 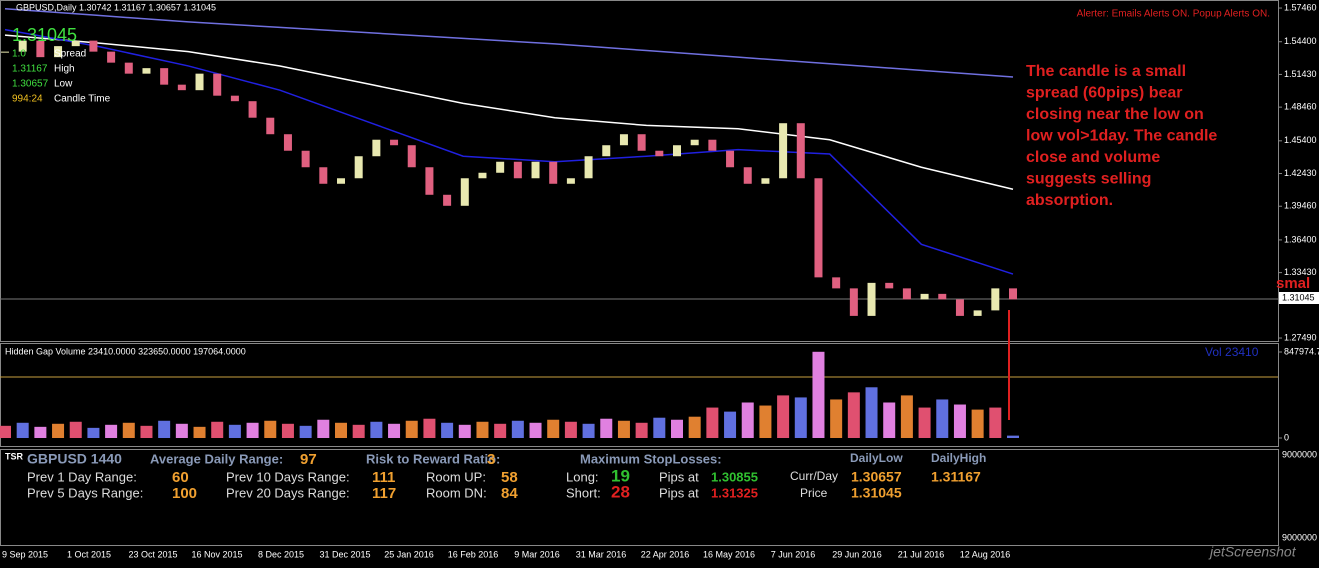 What do you see at coordinates (1301, 351) in the screenshot?
I see `y-tick-label: 847974.7` at bounding box center [1301, 351].